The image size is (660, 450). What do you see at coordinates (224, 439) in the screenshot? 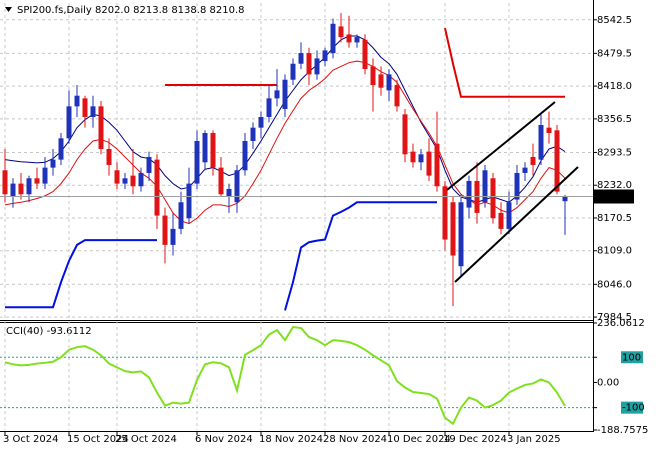
I see `x-tick-label: 6 Nov 2024` at bounding box center [224, 439].